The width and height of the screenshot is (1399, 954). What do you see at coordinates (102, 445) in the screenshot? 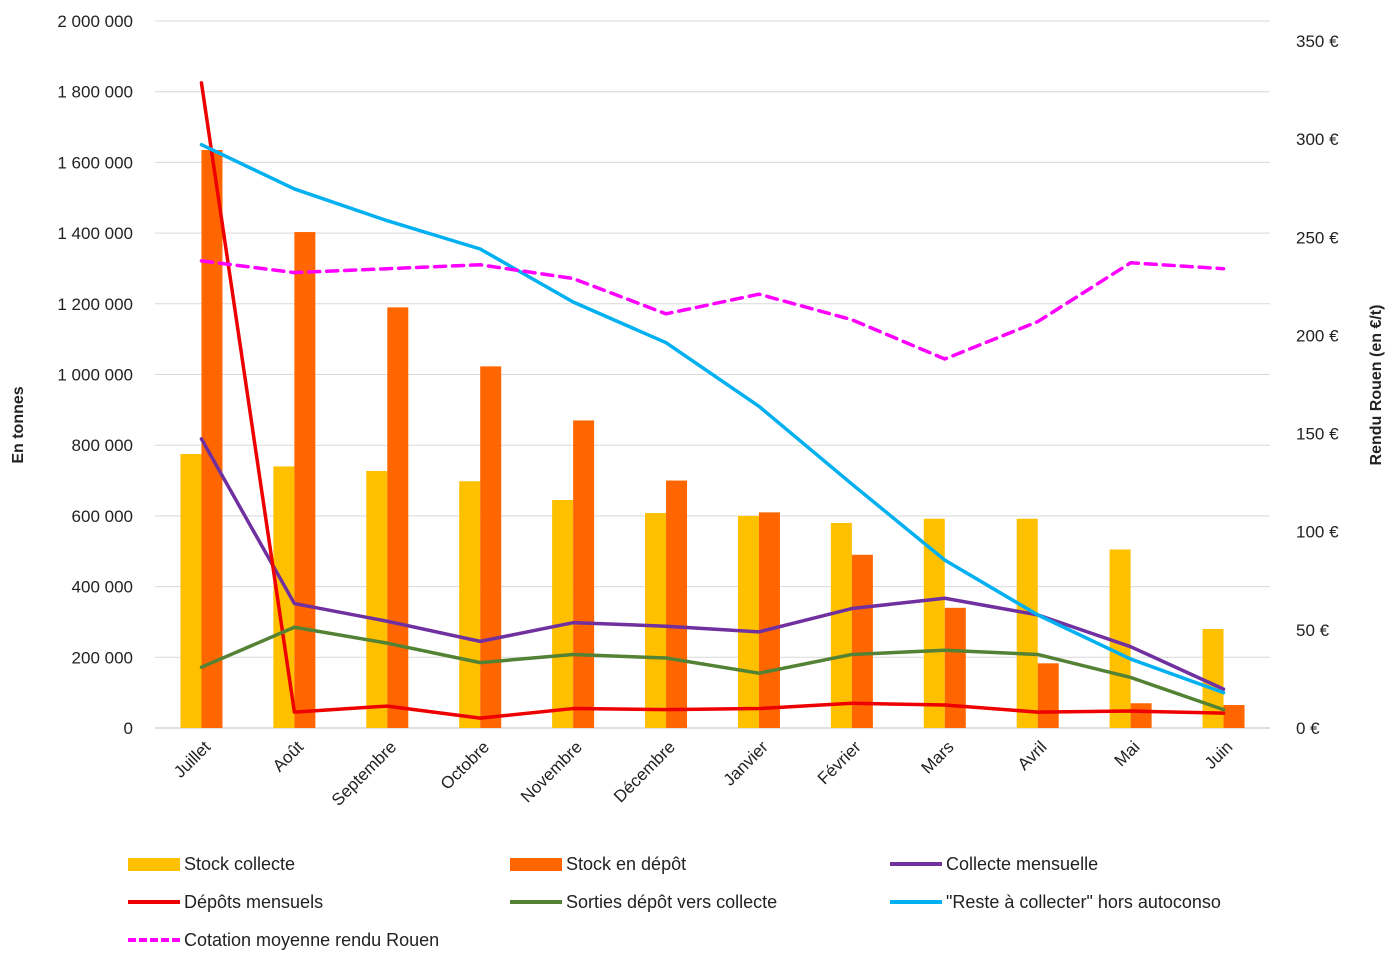
I see `left-tick-label: 800 000` at bounding box center [102, 445].